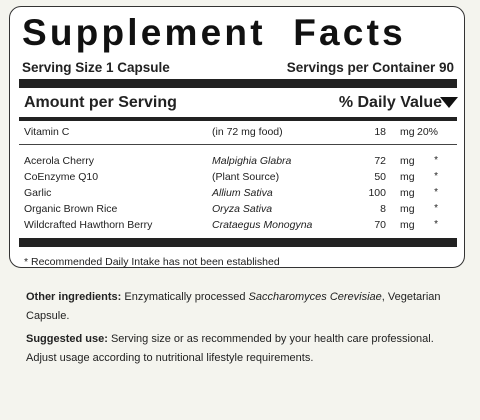  Describe the element at coordinates (238, 119) in the screenshot. I see `divider-mid` at that location.